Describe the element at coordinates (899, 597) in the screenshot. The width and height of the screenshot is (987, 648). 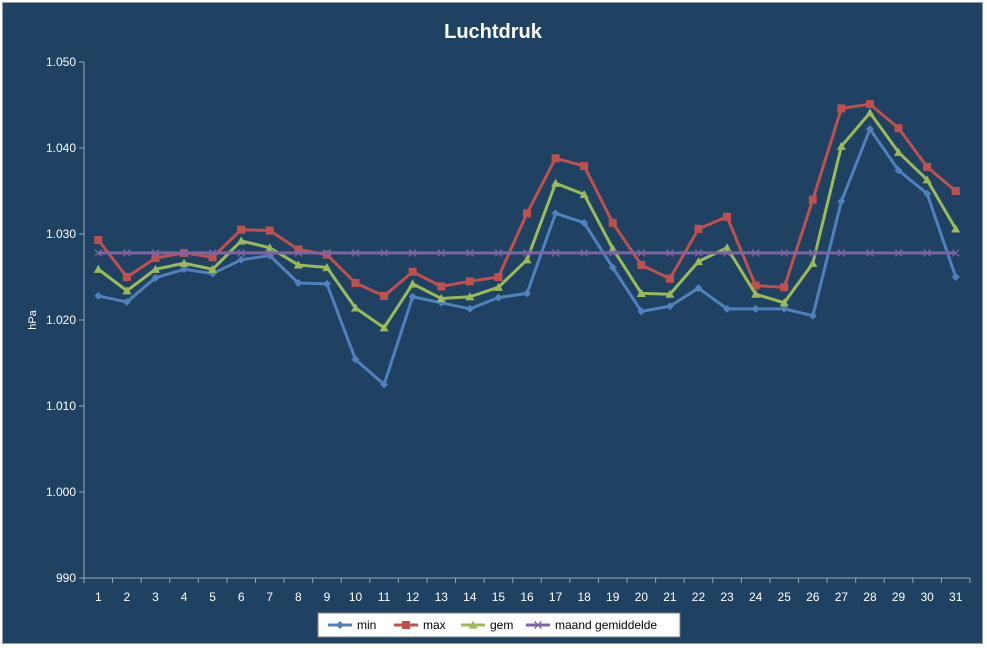
I see `x-tick-label: 29` at that location.